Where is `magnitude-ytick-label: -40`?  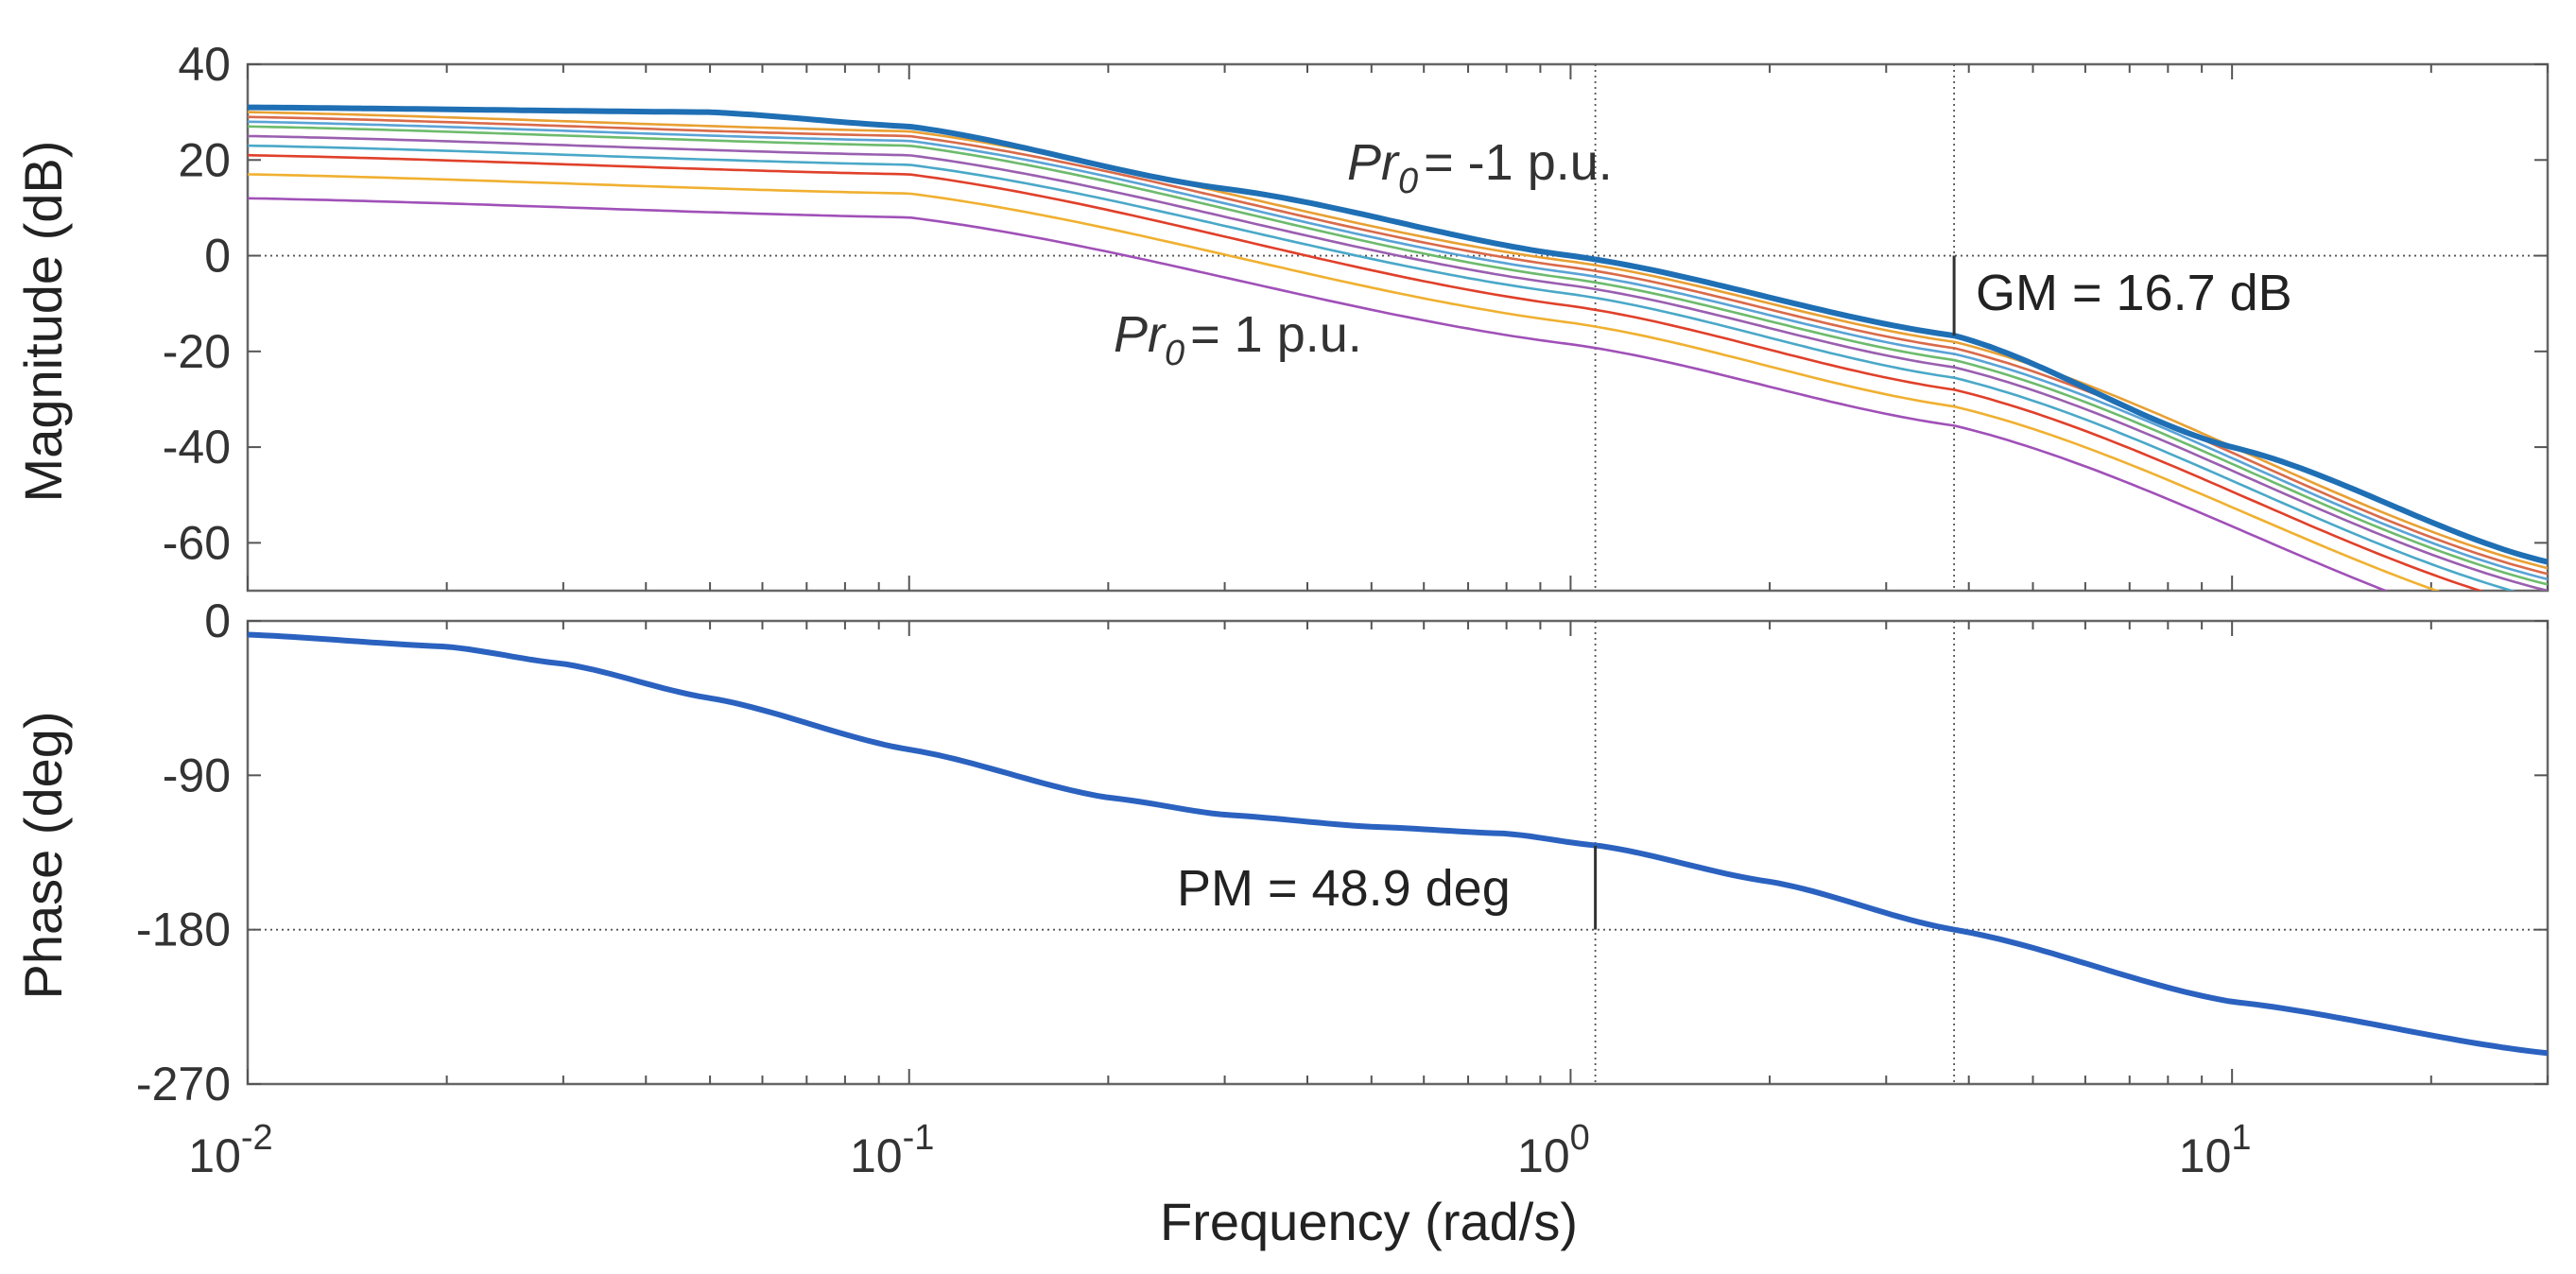 magnitude-ytick-label: -40 is located at coordinates (197, 447).